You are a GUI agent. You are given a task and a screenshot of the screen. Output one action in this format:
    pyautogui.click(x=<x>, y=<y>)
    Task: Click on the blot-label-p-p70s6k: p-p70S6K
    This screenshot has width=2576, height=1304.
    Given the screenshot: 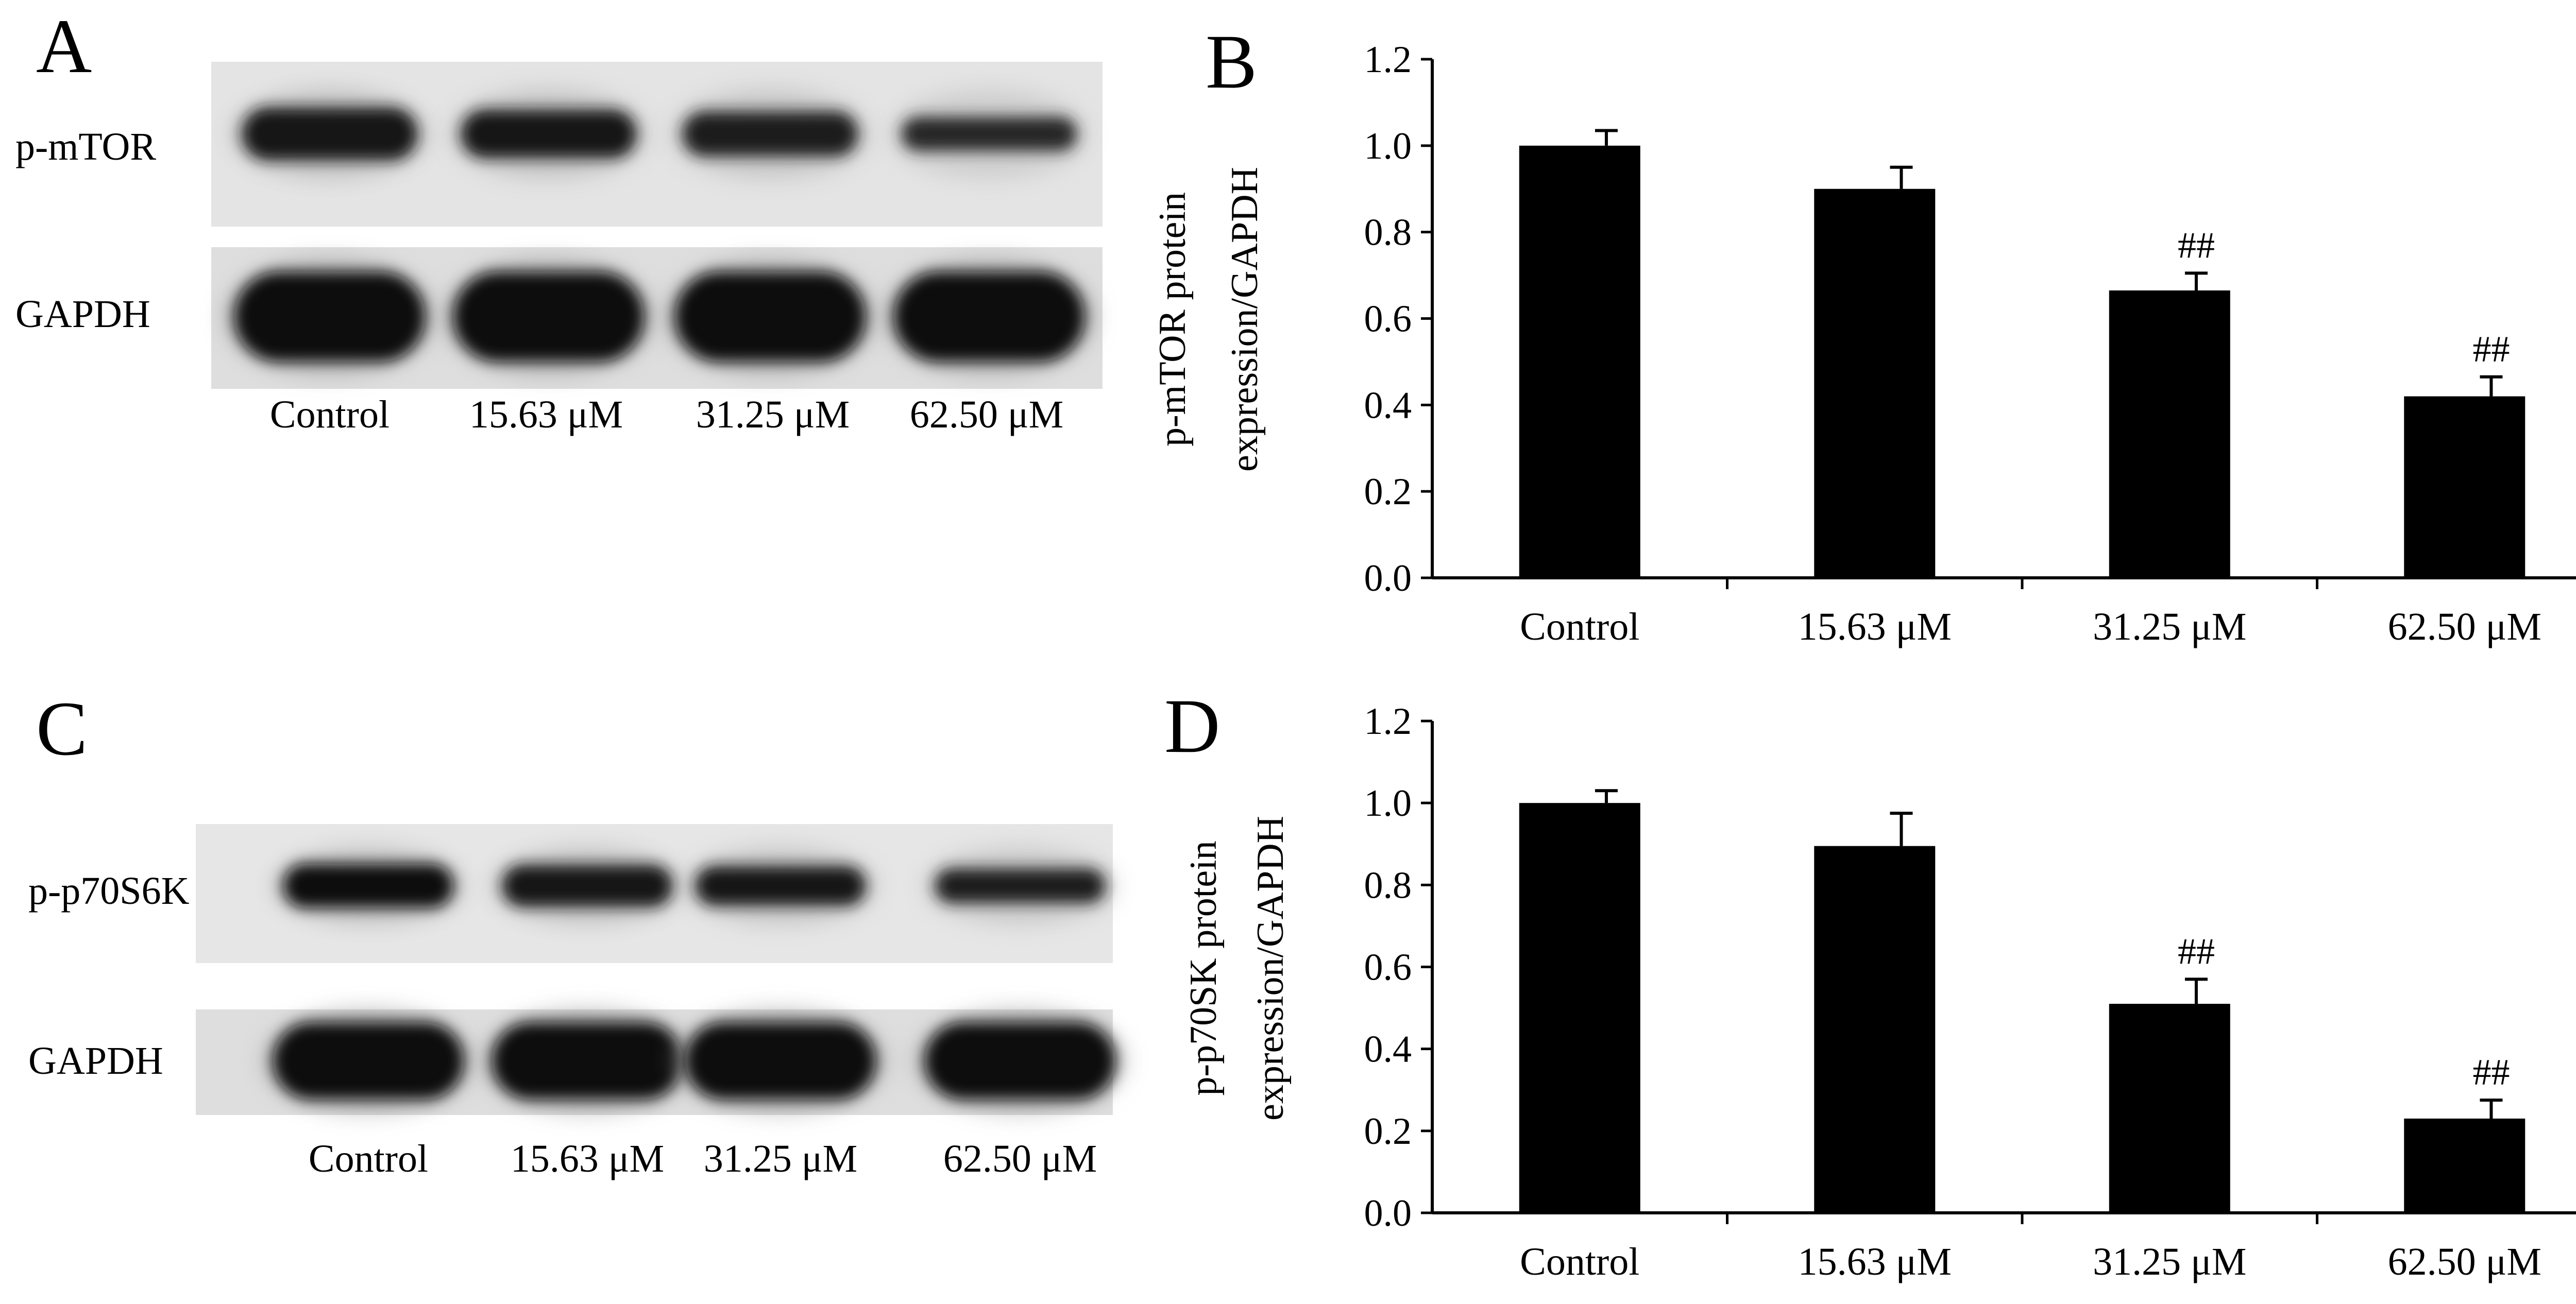 What is the action you would take?
    pyautogui.click(x=109, y=891)
    